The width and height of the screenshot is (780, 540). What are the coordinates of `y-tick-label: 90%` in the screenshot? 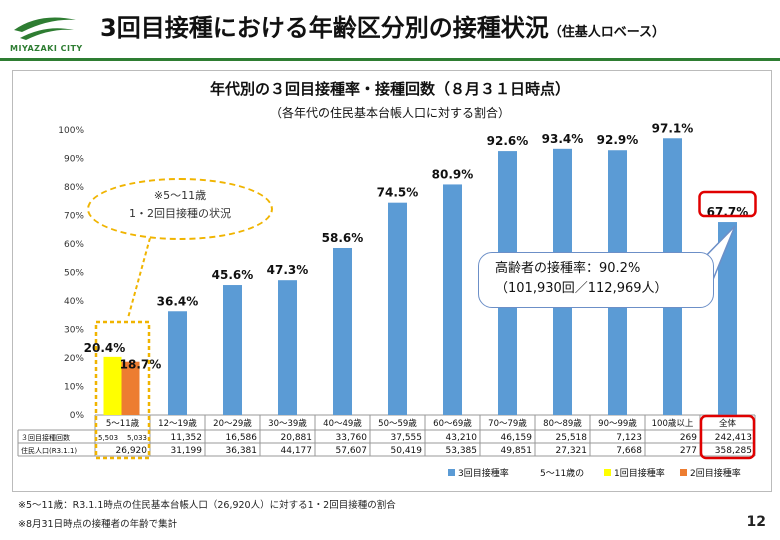 It's located at (74, 160).